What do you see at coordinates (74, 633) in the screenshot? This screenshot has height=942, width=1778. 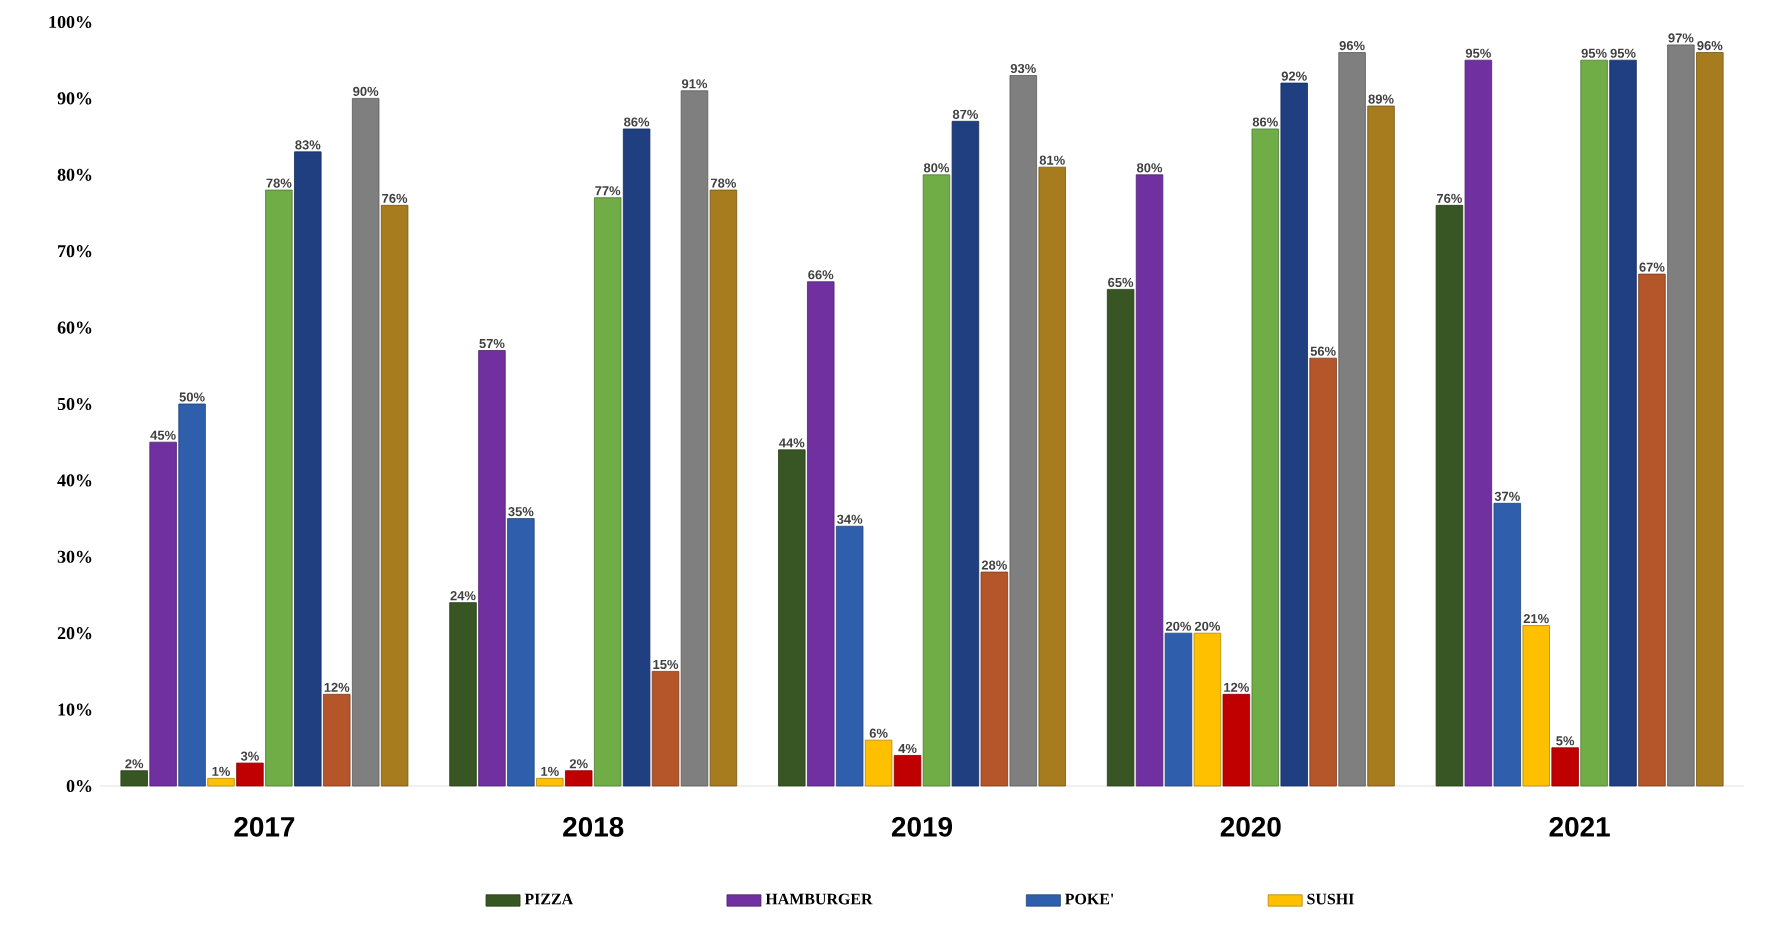 I see `y-tick-label: 20%` at bounding box center [74, 633].